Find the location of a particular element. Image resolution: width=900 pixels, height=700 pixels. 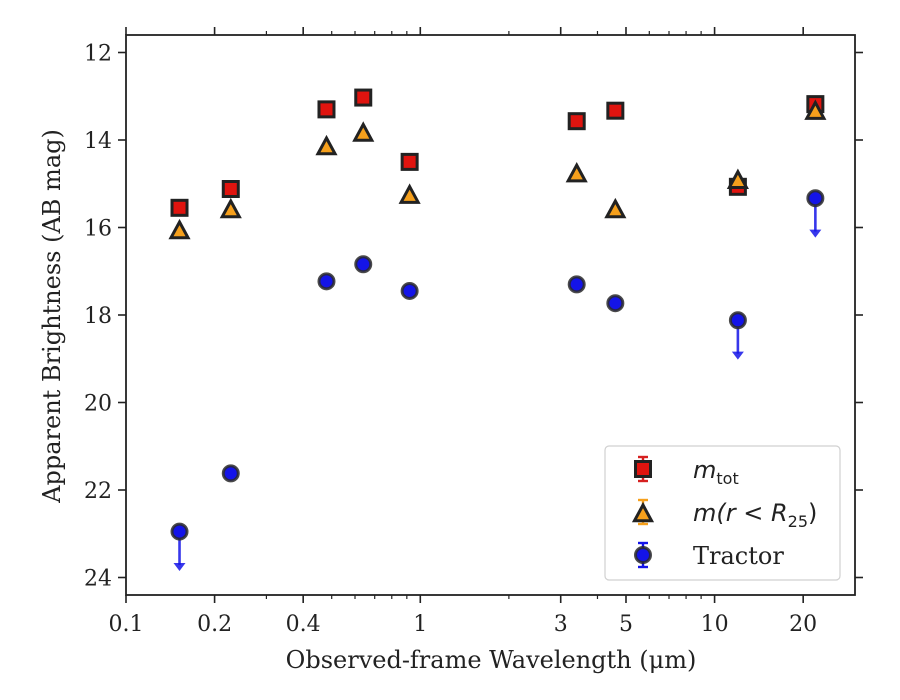

legend-box is located at coordinates (722, 513).